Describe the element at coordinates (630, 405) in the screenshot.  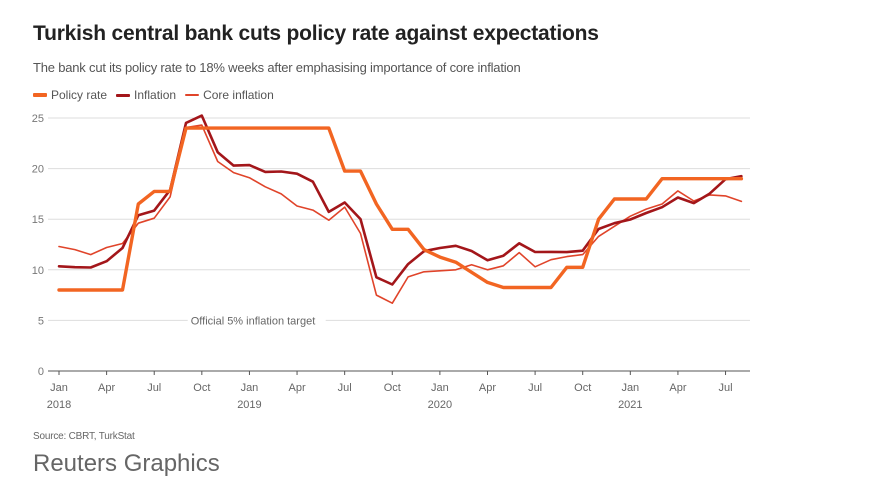
I see `x-tick-year-label: 2021` at that location.